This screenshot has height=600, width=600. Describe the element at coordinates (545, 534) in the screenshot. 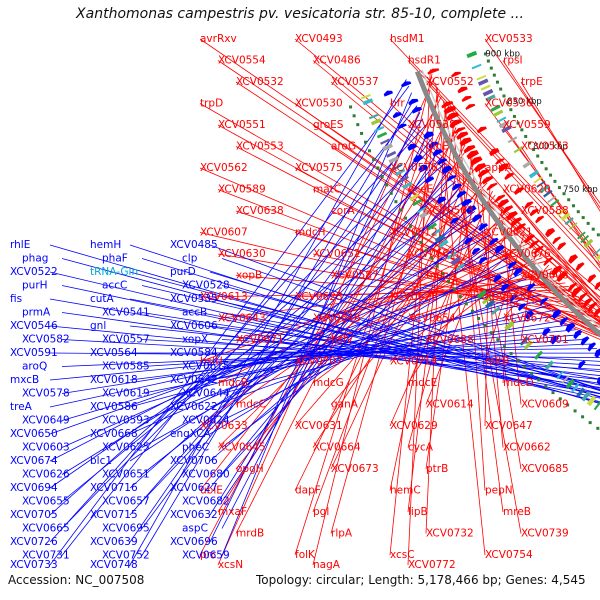

I see `gene-label: XCV0739` at that location.